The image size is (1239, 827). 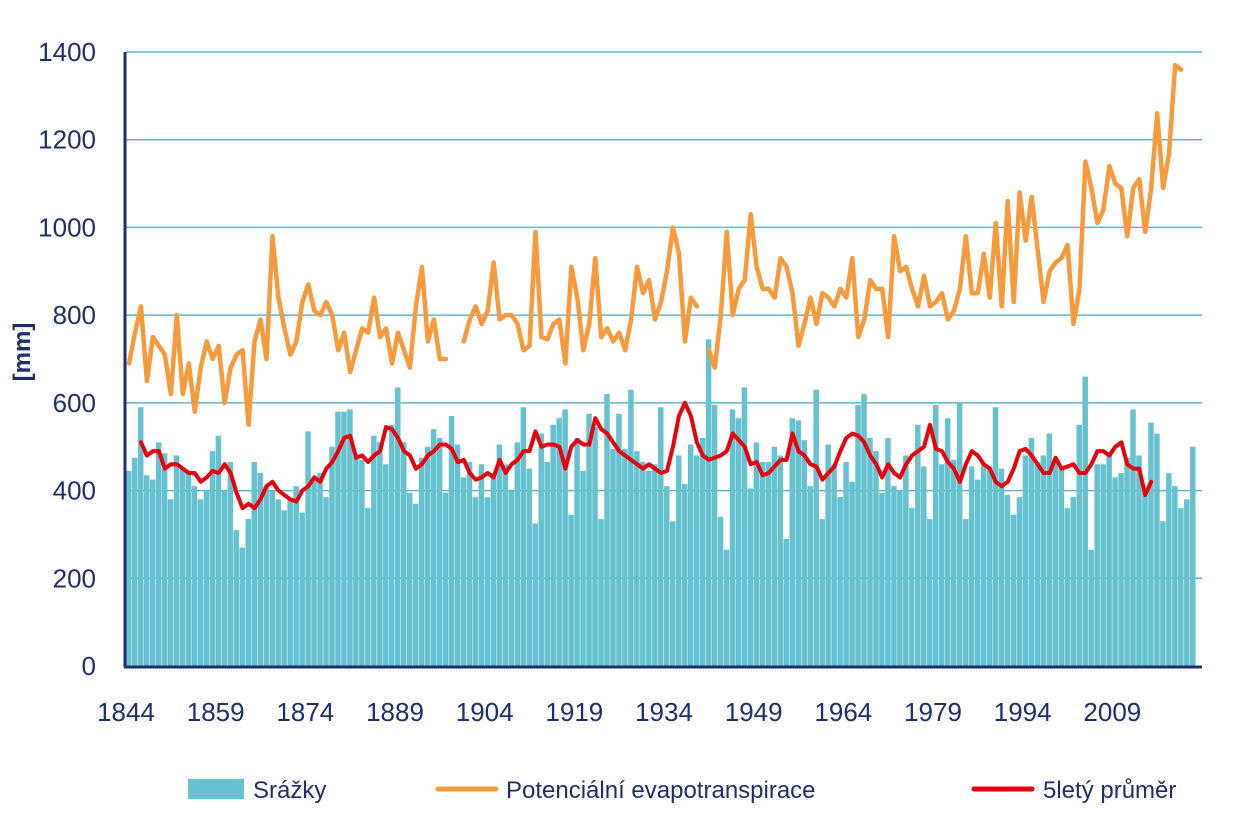 What do you see at coordinates (67, 359) in the screenshot?
I see `y-tick-labels: 0 200 400 600 800 1000 1200 1400` at bounding box center [67, 359].